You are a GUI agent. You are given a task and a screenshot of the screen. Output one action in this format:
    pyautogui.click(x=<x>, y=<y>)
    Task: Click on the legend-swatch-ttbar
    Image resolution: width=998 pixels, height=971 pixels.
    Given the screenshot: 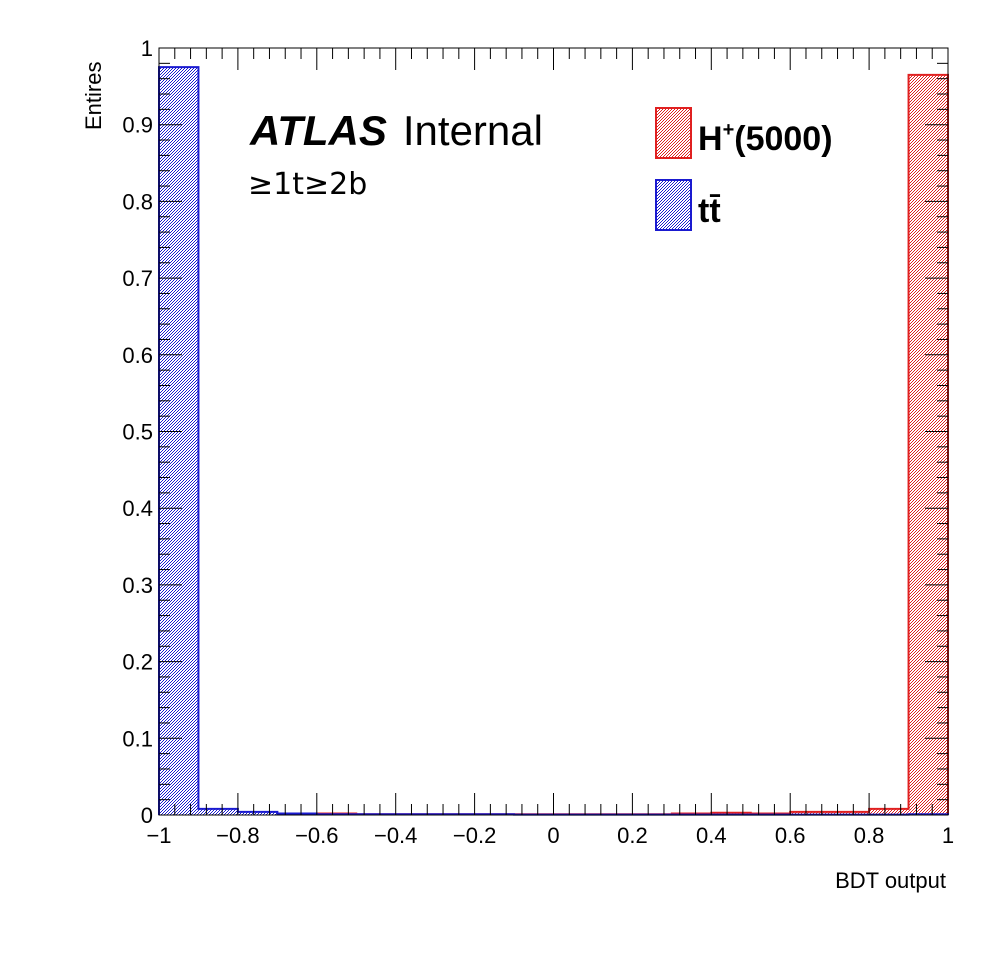 What is the action you would take?
    pyautogui.click(x=673, y=205)
    